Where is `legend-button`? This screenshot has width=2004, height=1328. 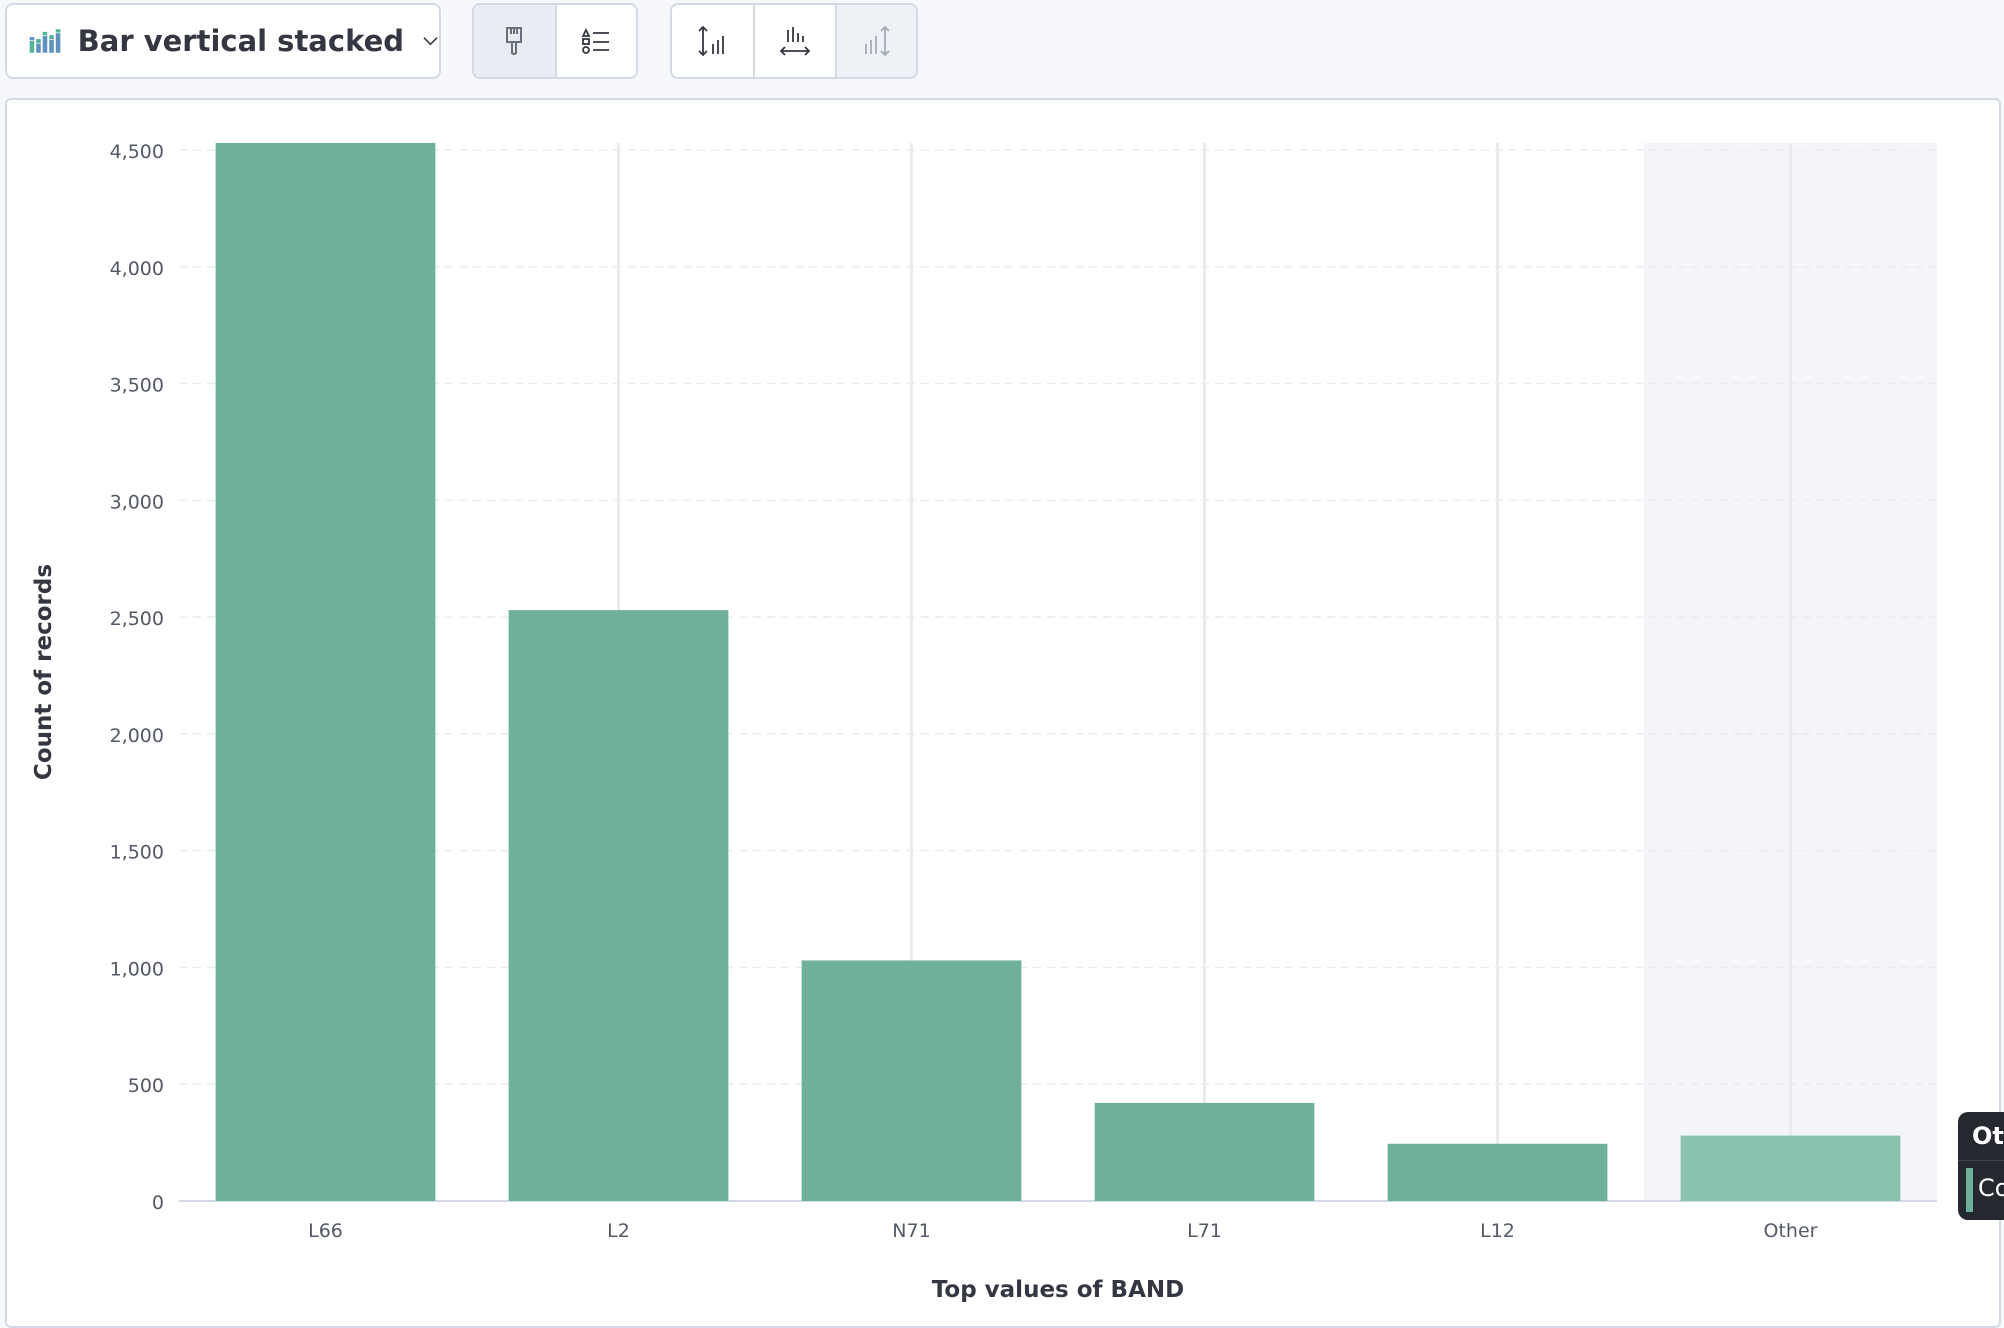 legend-button is located at coordinates (595, 41).